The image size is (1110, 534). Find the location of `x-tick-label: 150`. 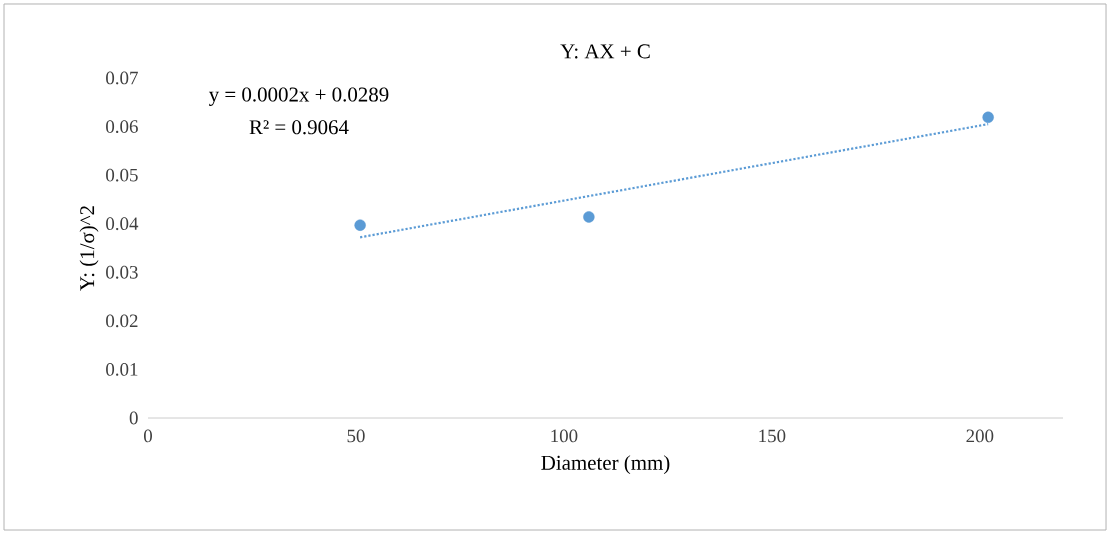

x-tick-label: 150 is located at coordinates (772, 436).